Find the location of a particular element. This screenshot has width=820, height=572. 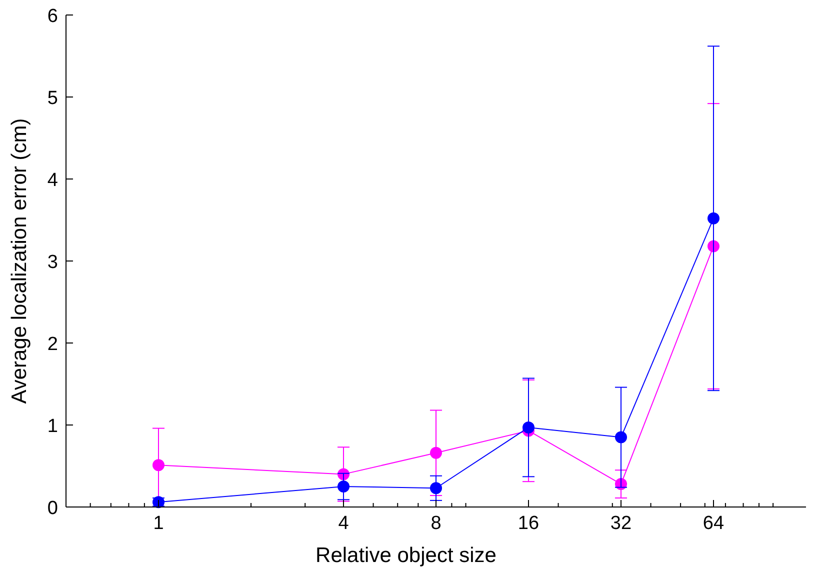

x-tick-label: 4 is located at coordinates (344, 523).